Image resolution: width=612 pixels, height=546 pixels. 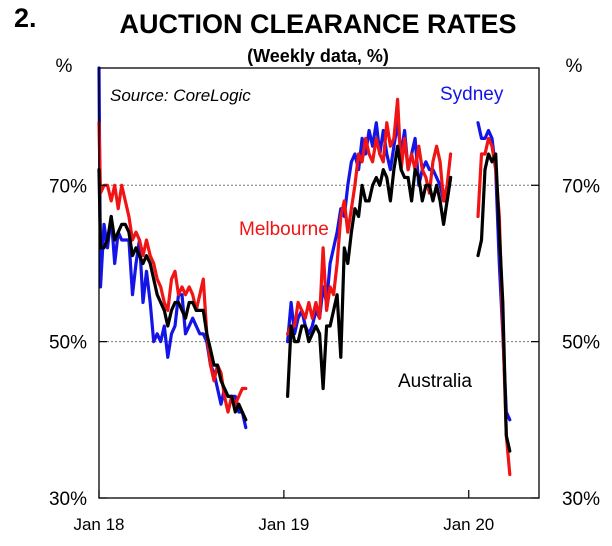 What do you see at coordinates (581, 499) in the screenshot?
I see `y-tick-label-right-30: 30%` at bounding box center [581, 499].